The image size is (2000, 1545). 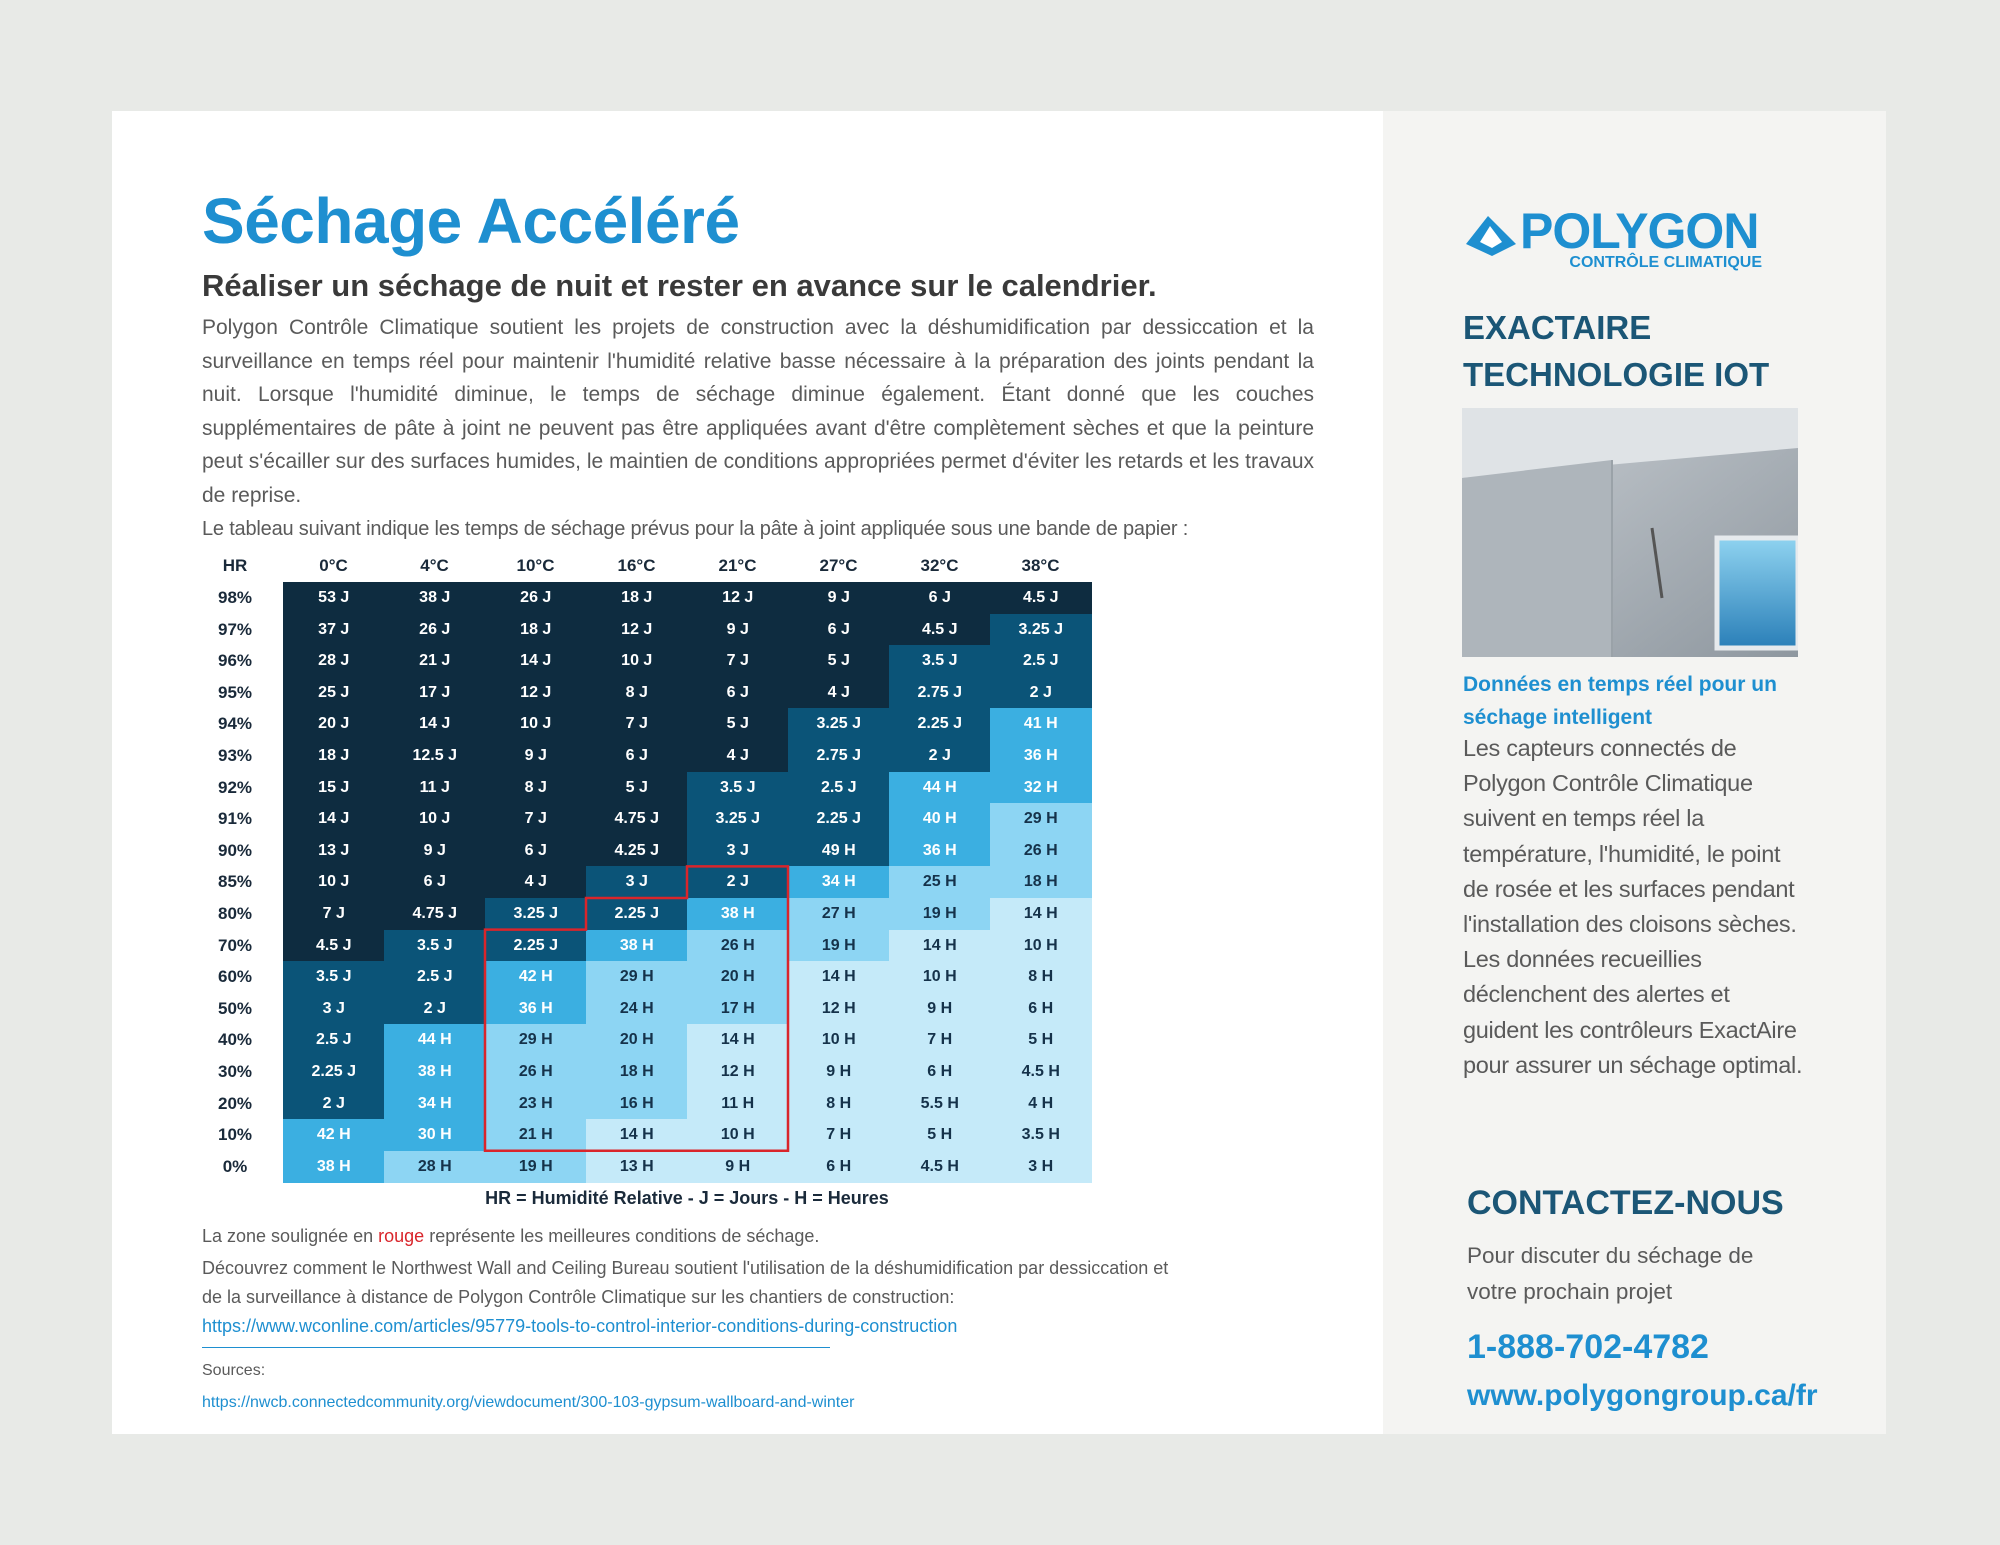 I want to click on row-header: 50%, so click(x=235, y=1008).